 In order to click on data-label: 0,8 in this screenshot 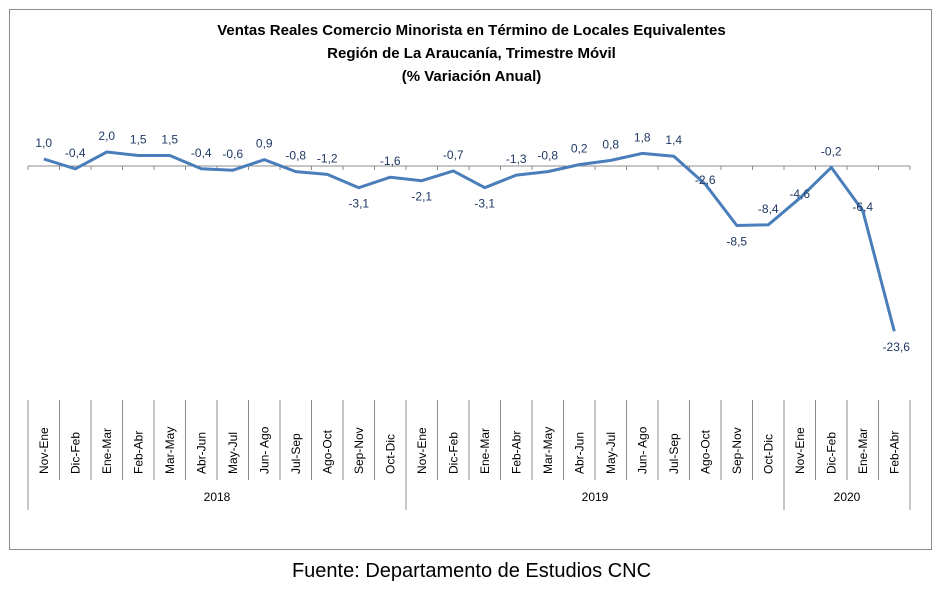, I will do `click(610, 144)`.